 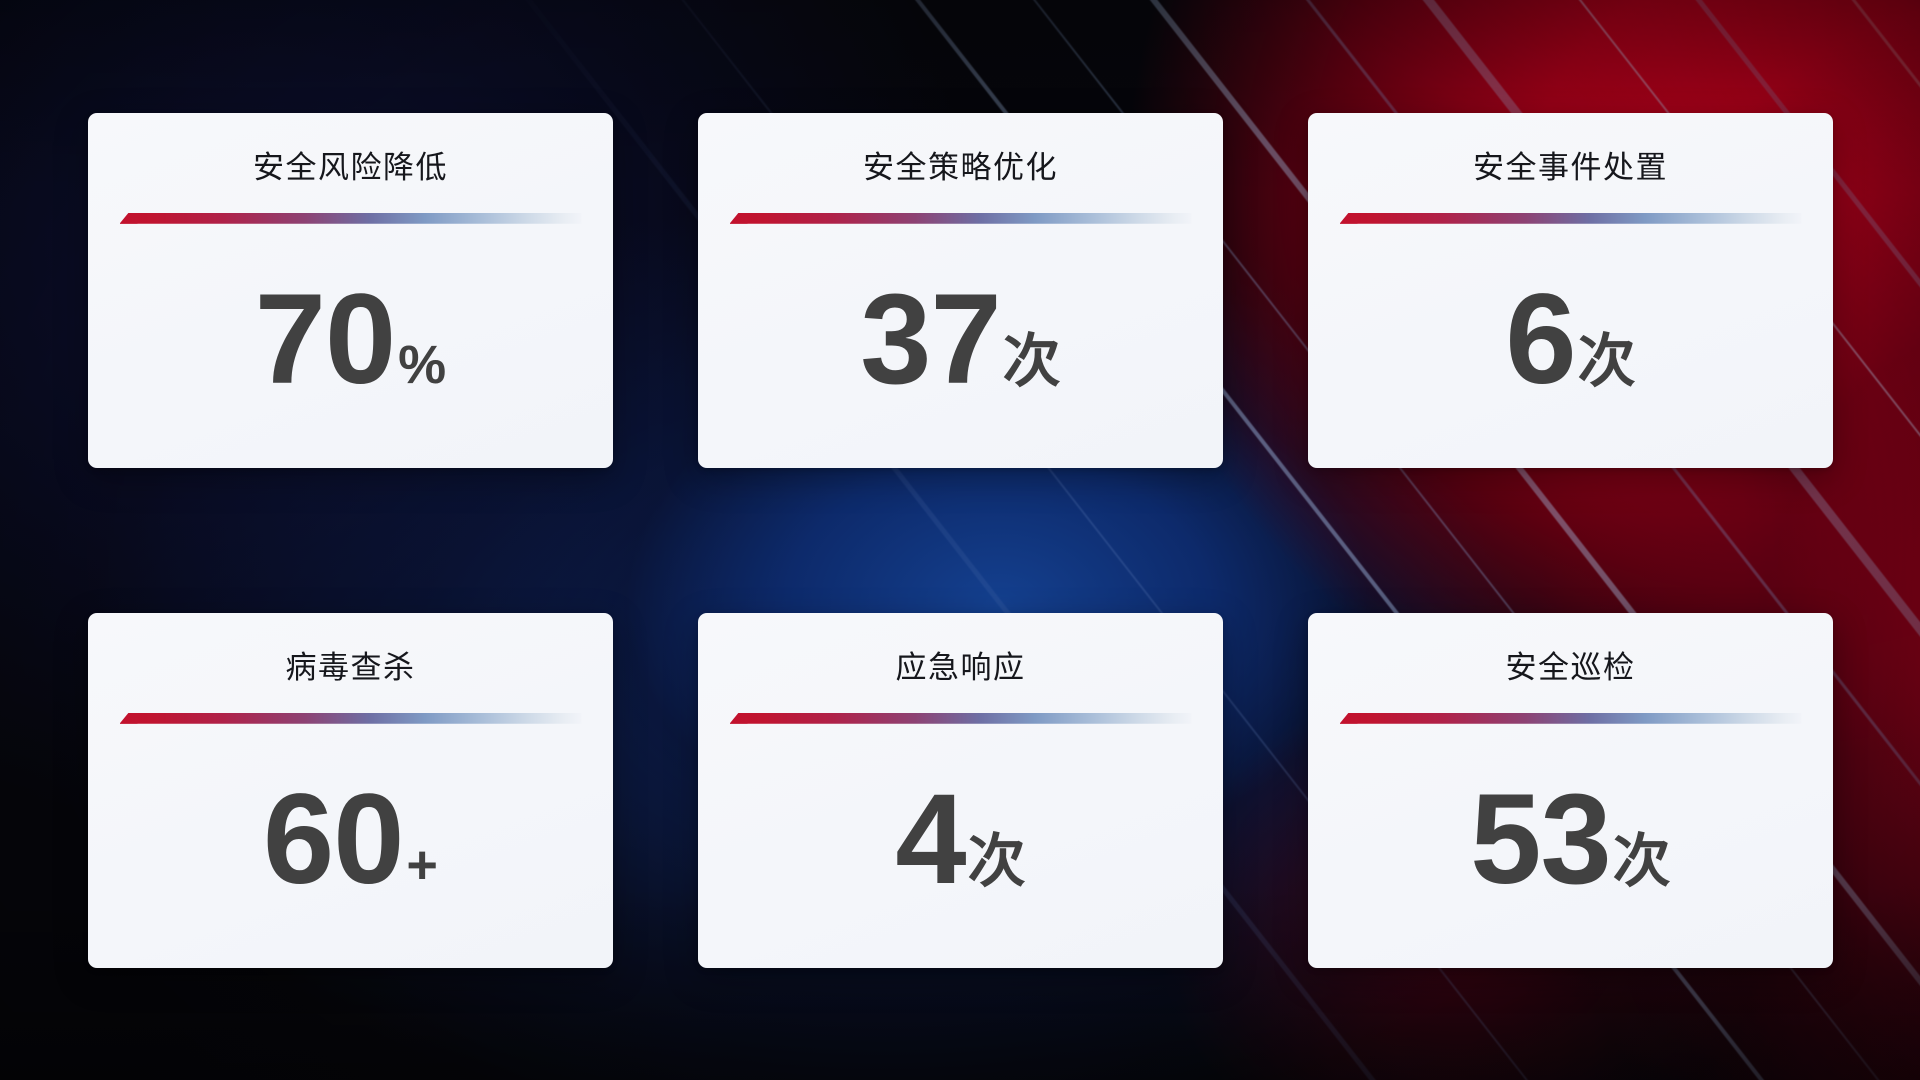 I want to click on stat-value-number: 4, so click(x=930, y=839).